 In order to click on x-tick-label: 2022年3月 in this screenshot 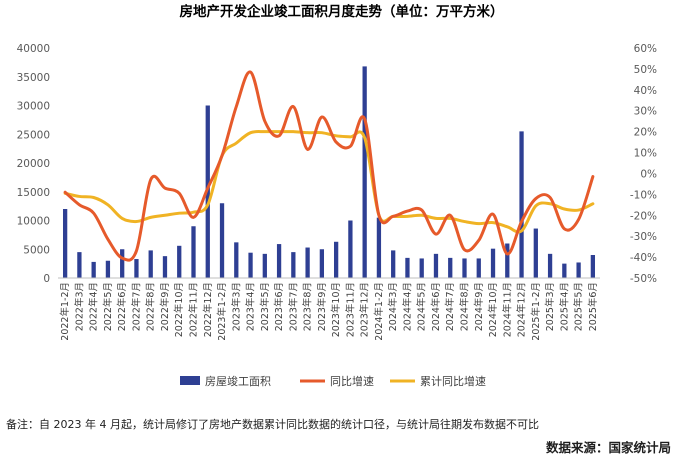, I will do `click(79, 306)`.